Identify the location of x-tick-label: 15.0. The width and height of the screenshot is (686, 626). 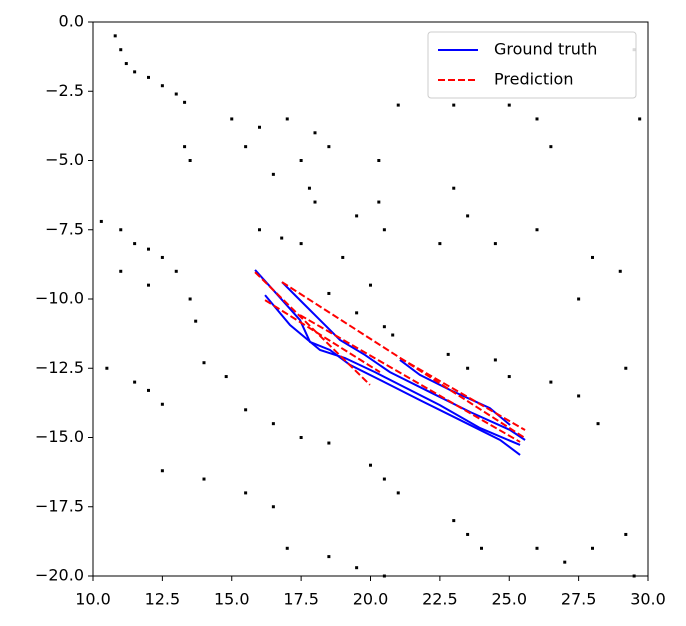
(232, 599).